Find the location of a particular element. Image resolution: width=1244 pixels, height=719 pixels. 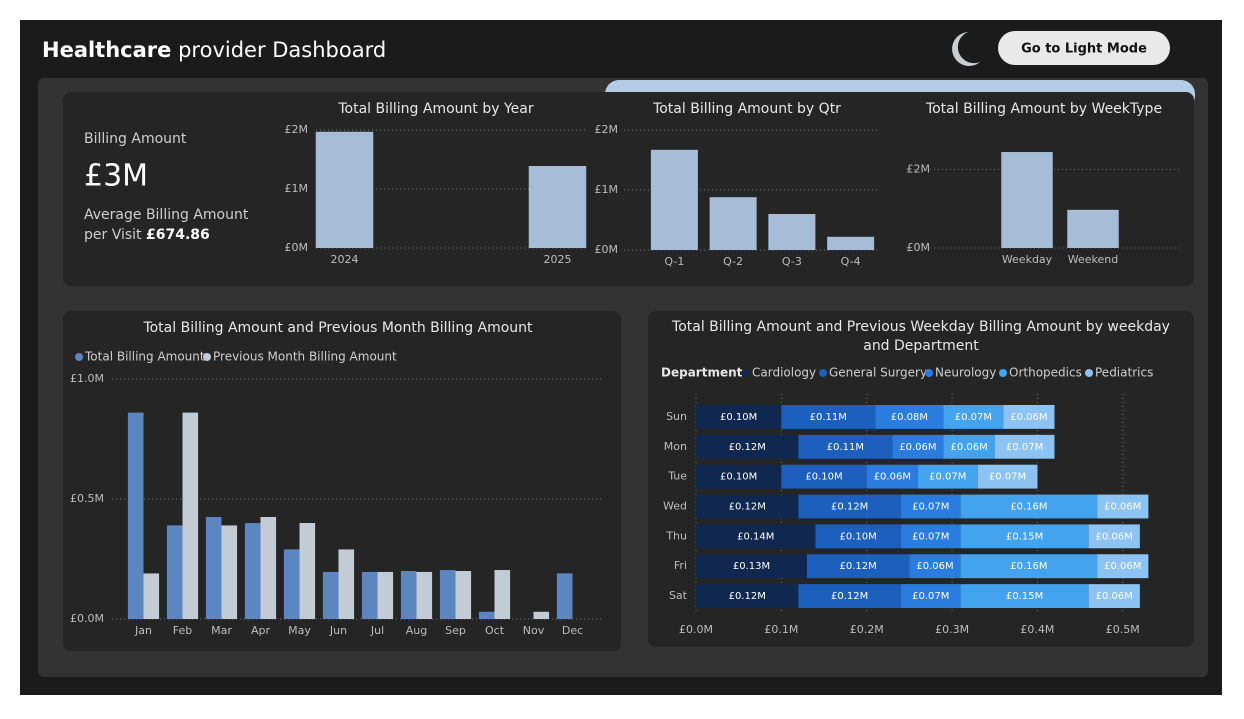

data-label: £0.08M is located at coordinates (909, 417).